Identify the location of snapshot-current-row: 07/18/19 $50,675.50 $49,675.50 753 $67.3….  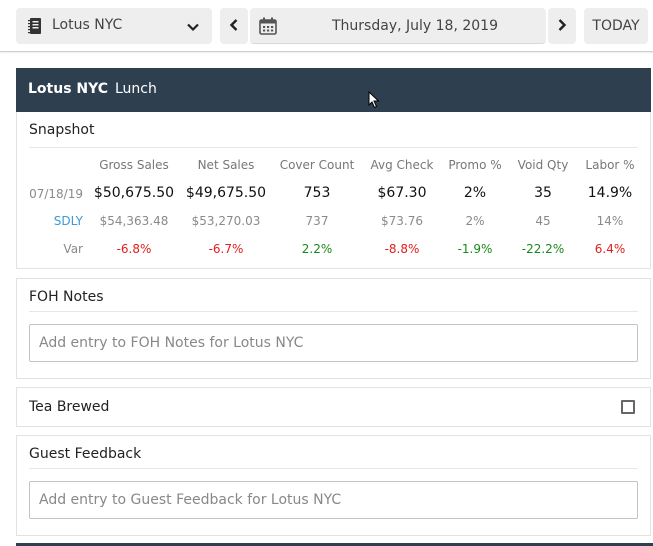
(334, 195).